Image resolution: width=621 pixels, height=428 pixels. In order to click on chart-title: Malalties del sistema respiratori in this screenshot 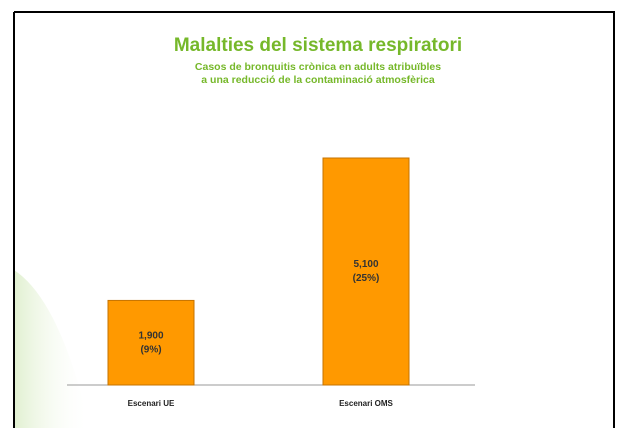, I will do `click(318, 45)`.